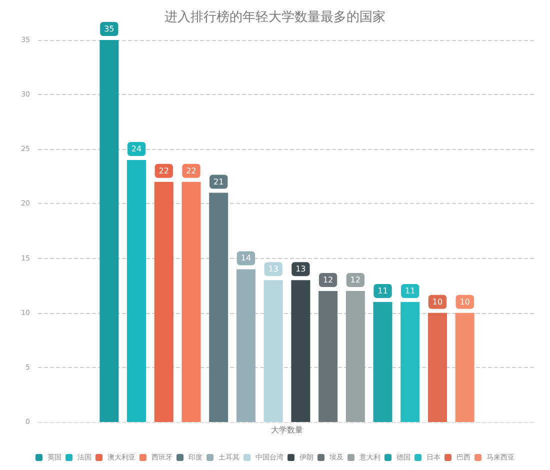 This screenshot has width=550, height=470. What do you see at coordinates (287, 430) in the screenshot?
I see `x-tick-label: 大学数量` at bounding box center [287, 430].